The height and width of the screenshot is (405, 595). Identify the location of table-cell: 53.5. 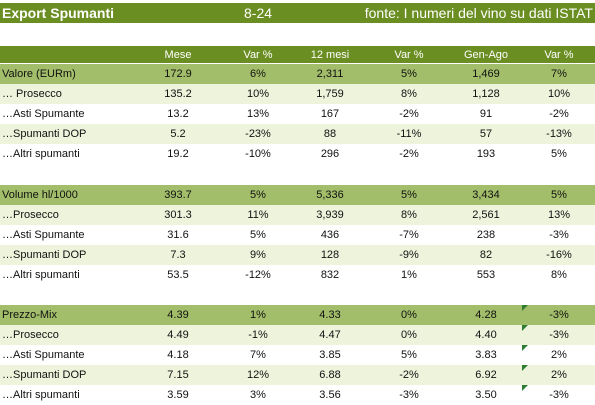
(178, 275).